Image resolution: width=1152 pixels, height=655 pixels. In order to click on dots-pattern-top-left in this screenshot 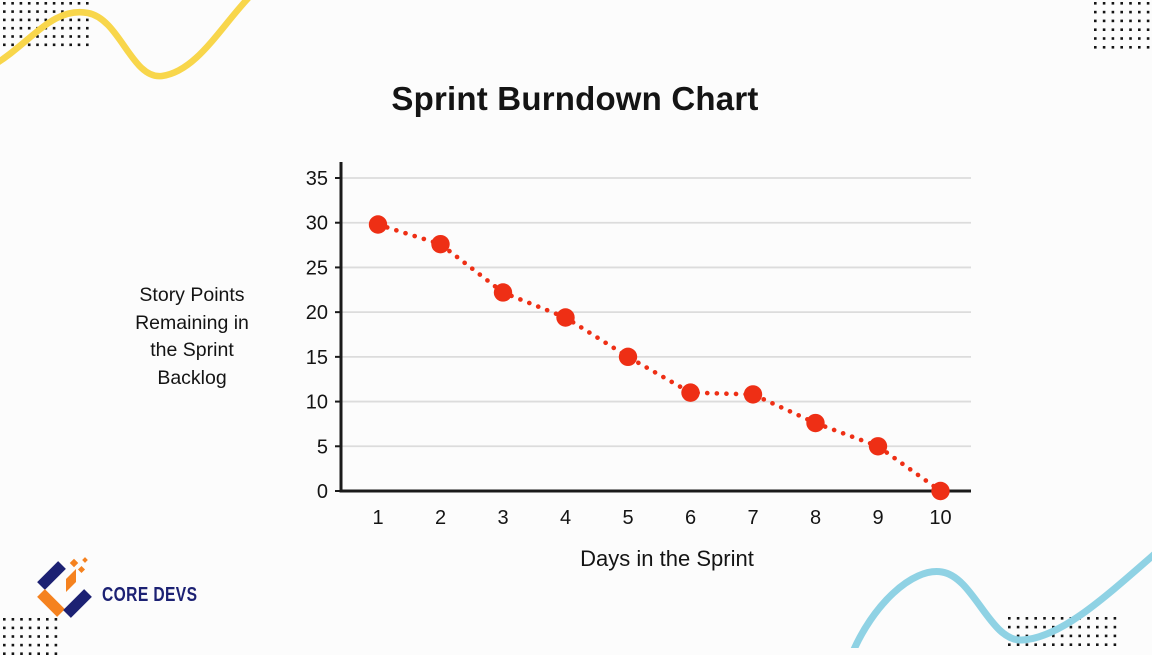, I will do `click(46, 24)`.